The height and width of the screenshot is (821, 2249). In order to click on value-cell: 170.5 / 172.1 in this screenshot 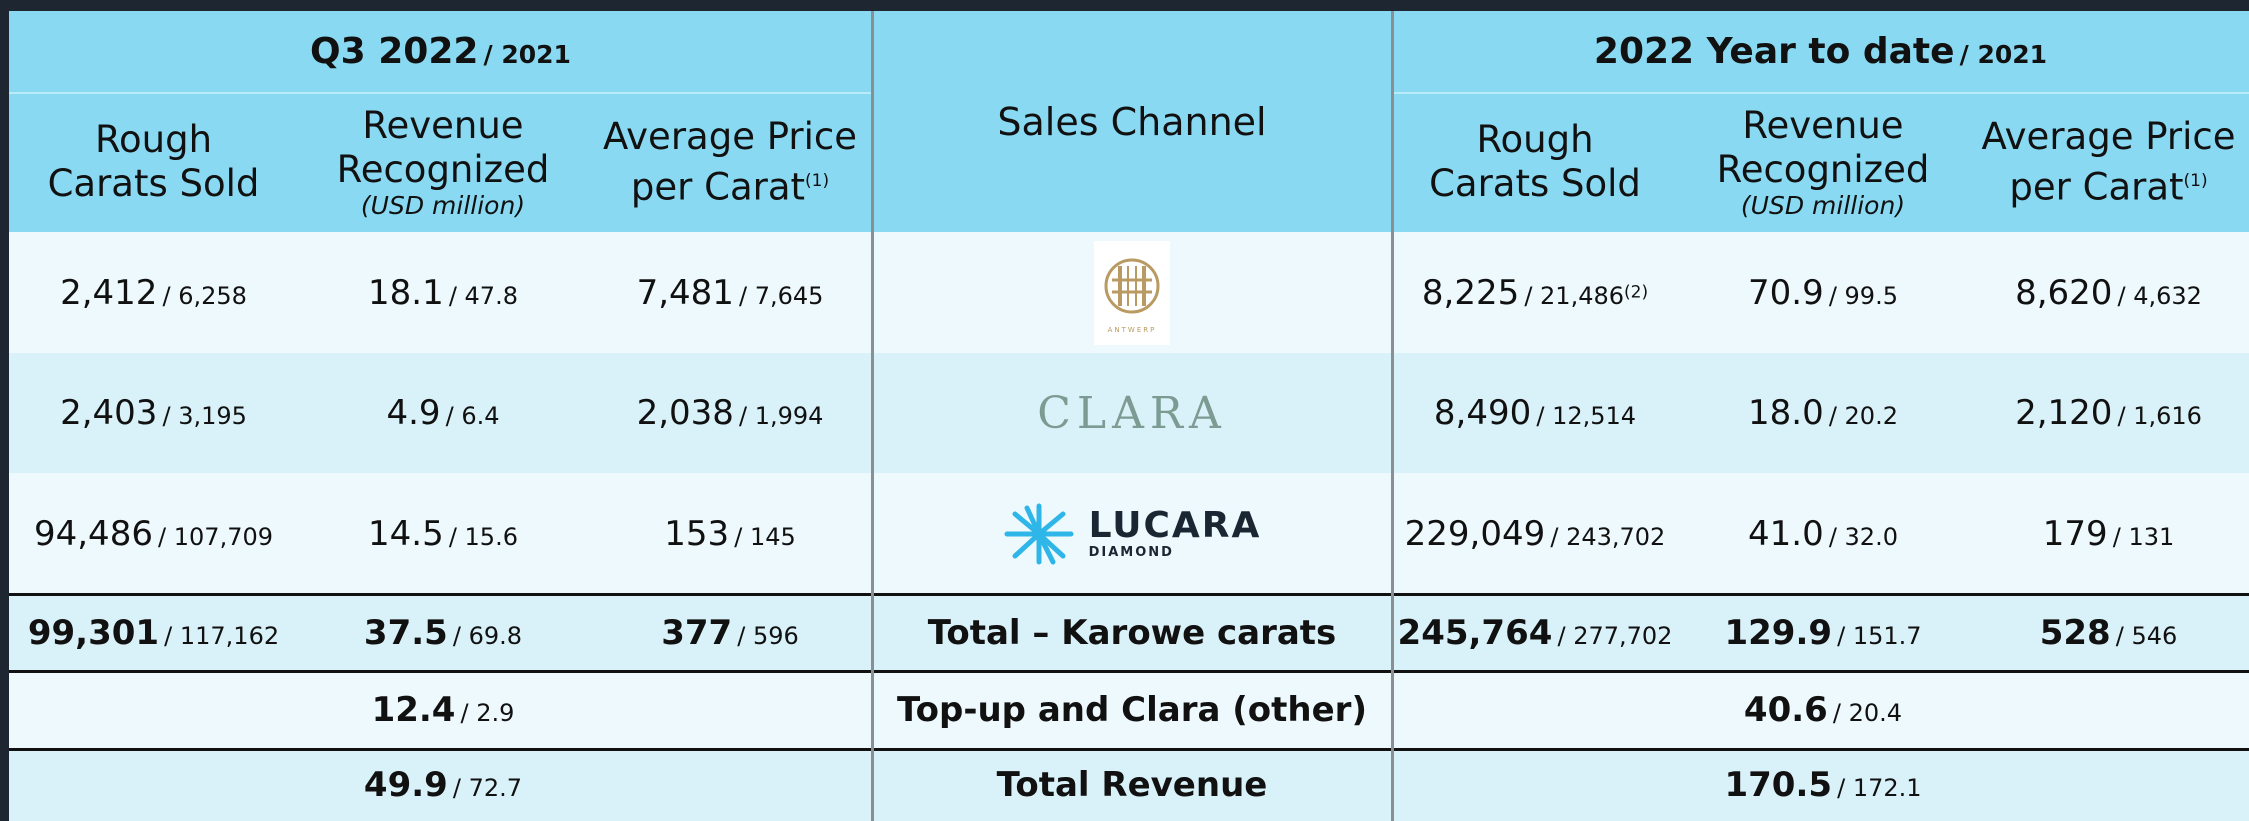, I will do `click(1823, 785)`.